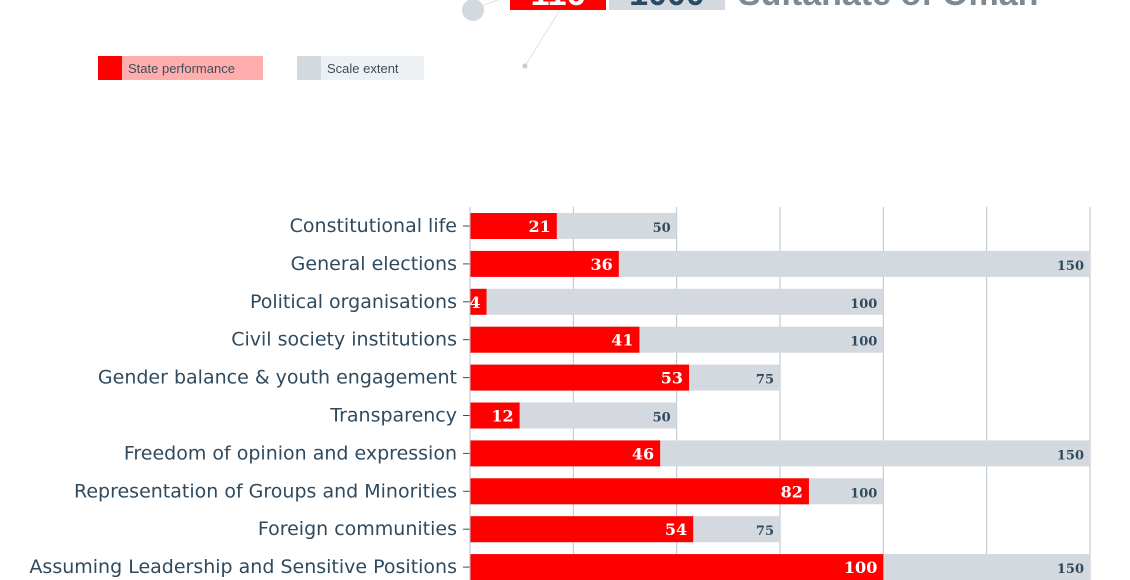  Describe the element at coordinates (888, 5) in the screenshot. I see `header-title: Sultanate of Oman` at that location.